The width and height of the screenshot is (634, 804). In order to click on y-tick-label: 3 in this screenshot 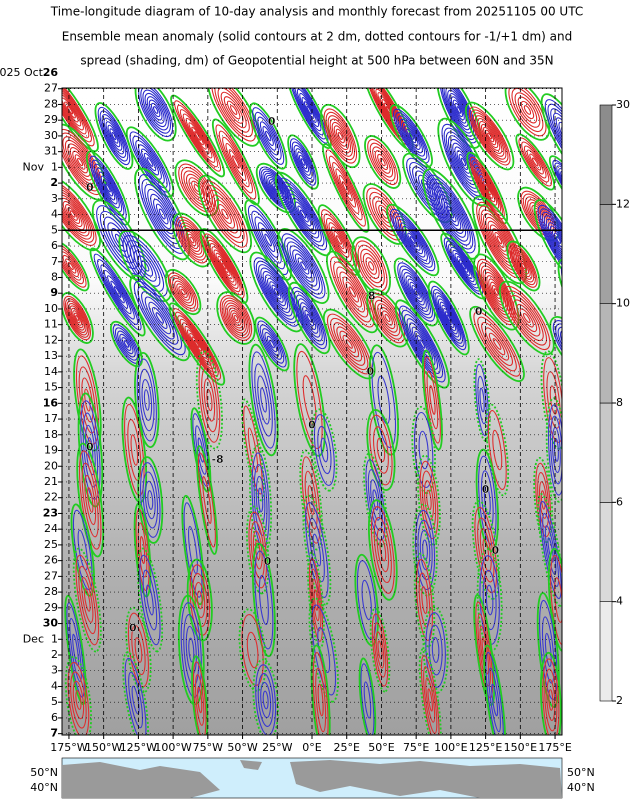, I will do `click(54, 198)`.